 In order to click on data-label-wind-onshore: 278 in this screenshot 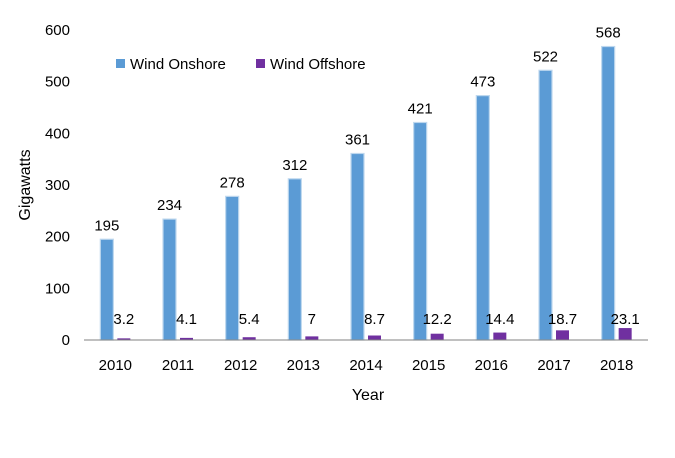, I will do `click(232, 182)`.